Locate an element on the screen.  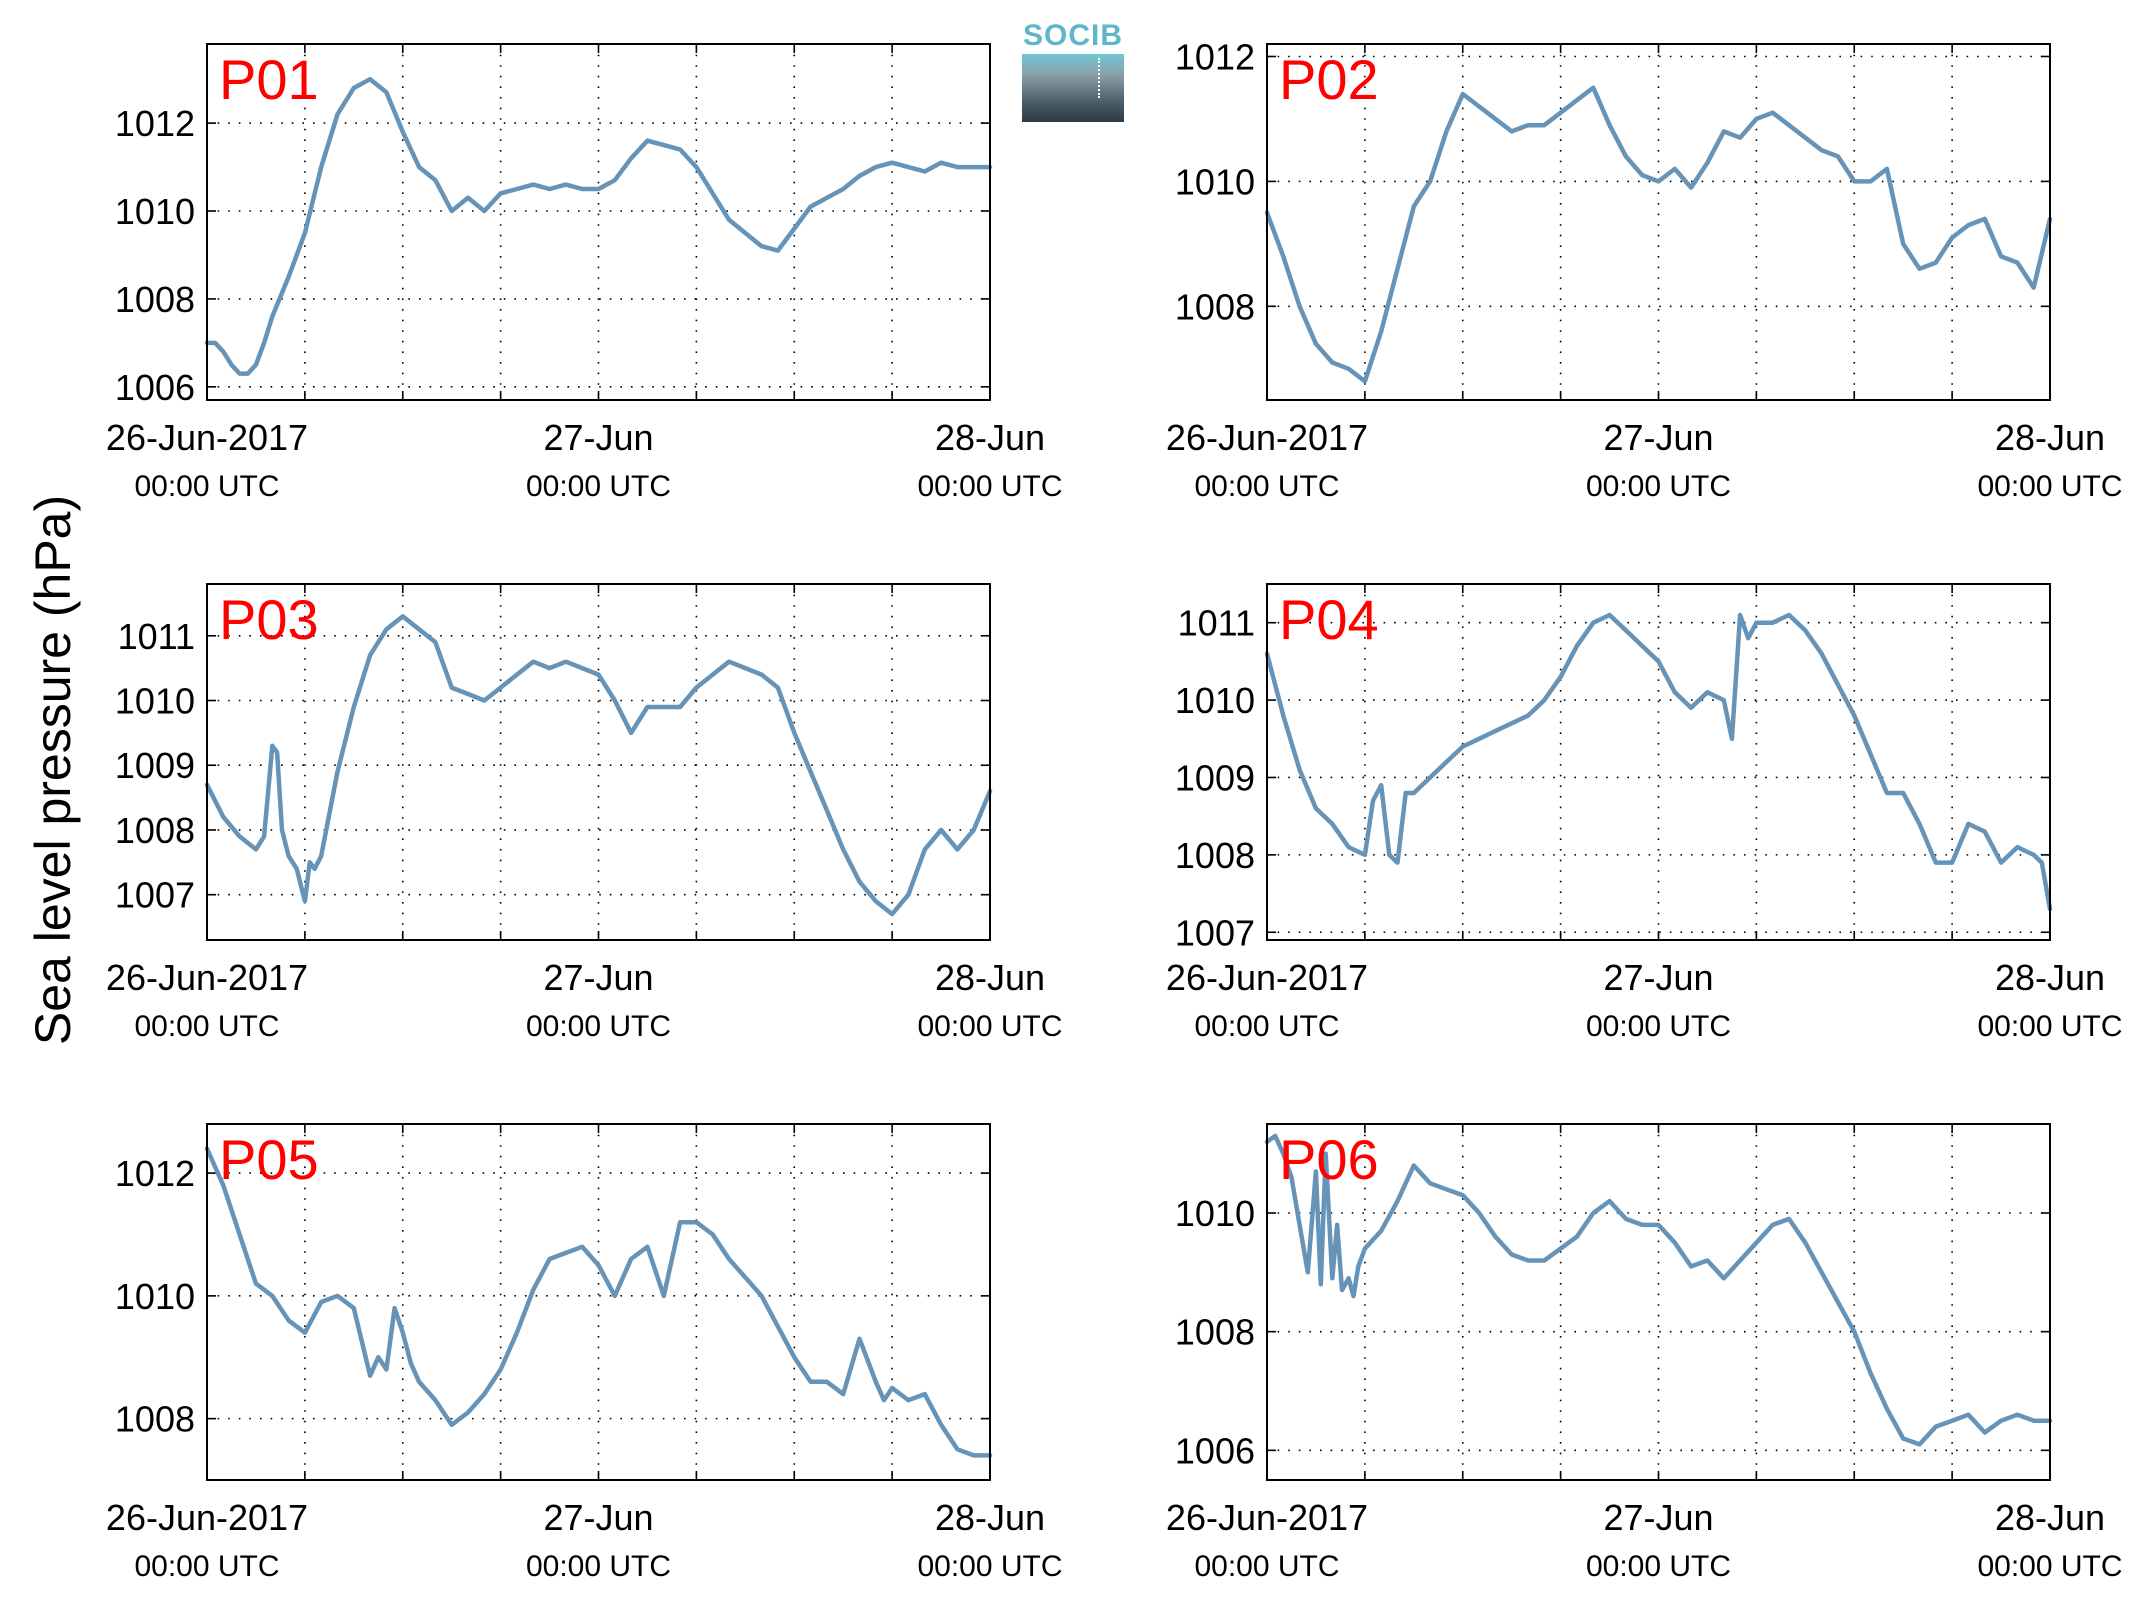
panel-title: P06 is located at coordinates (1329, 1159).